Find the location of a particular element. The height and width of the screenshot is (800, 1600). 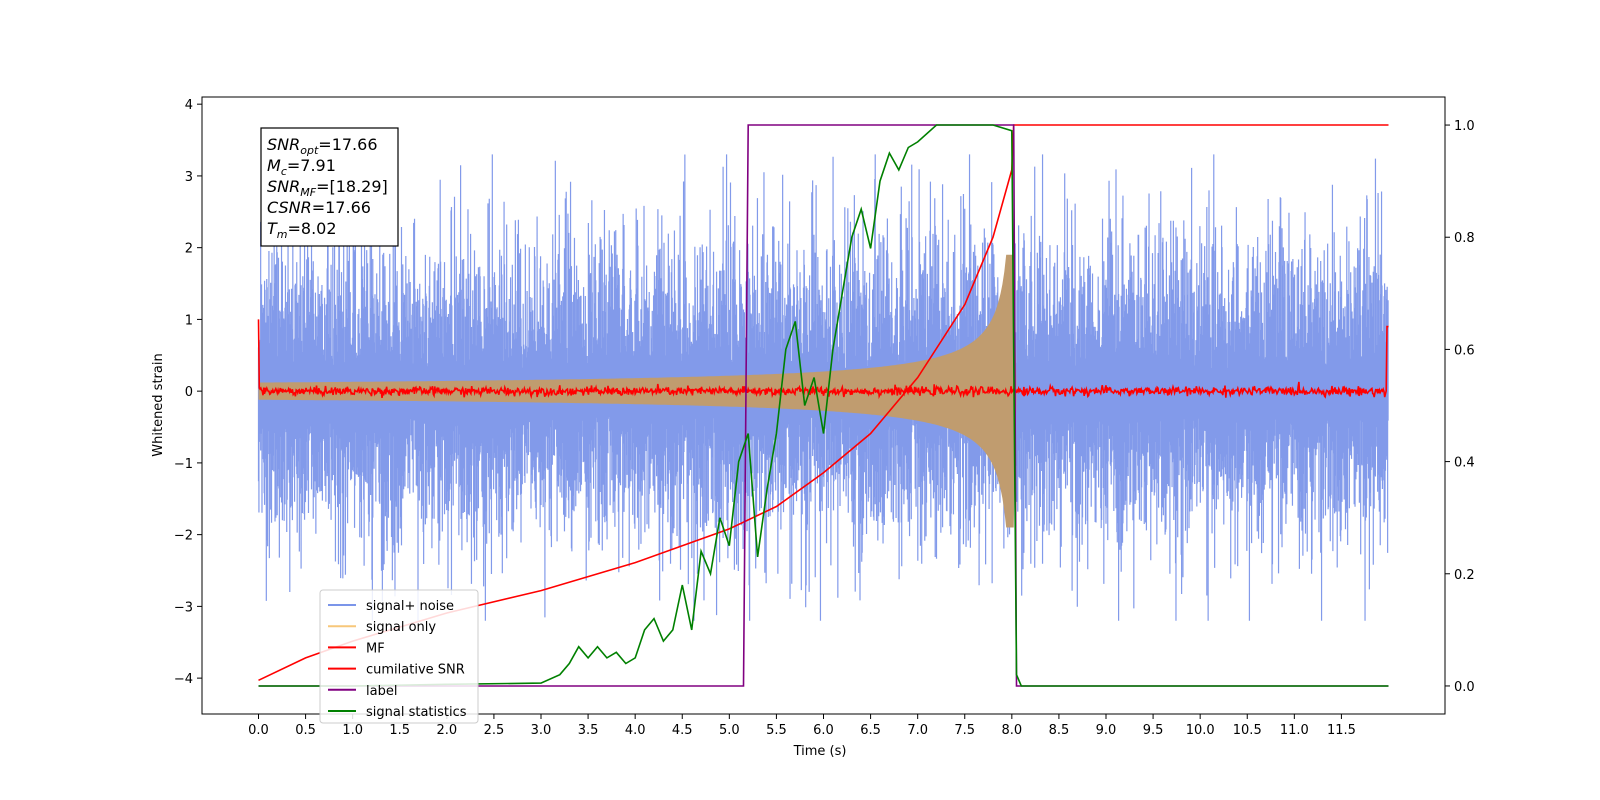

x-tick-label: 11.5 is located at coordinates (1341, 730).